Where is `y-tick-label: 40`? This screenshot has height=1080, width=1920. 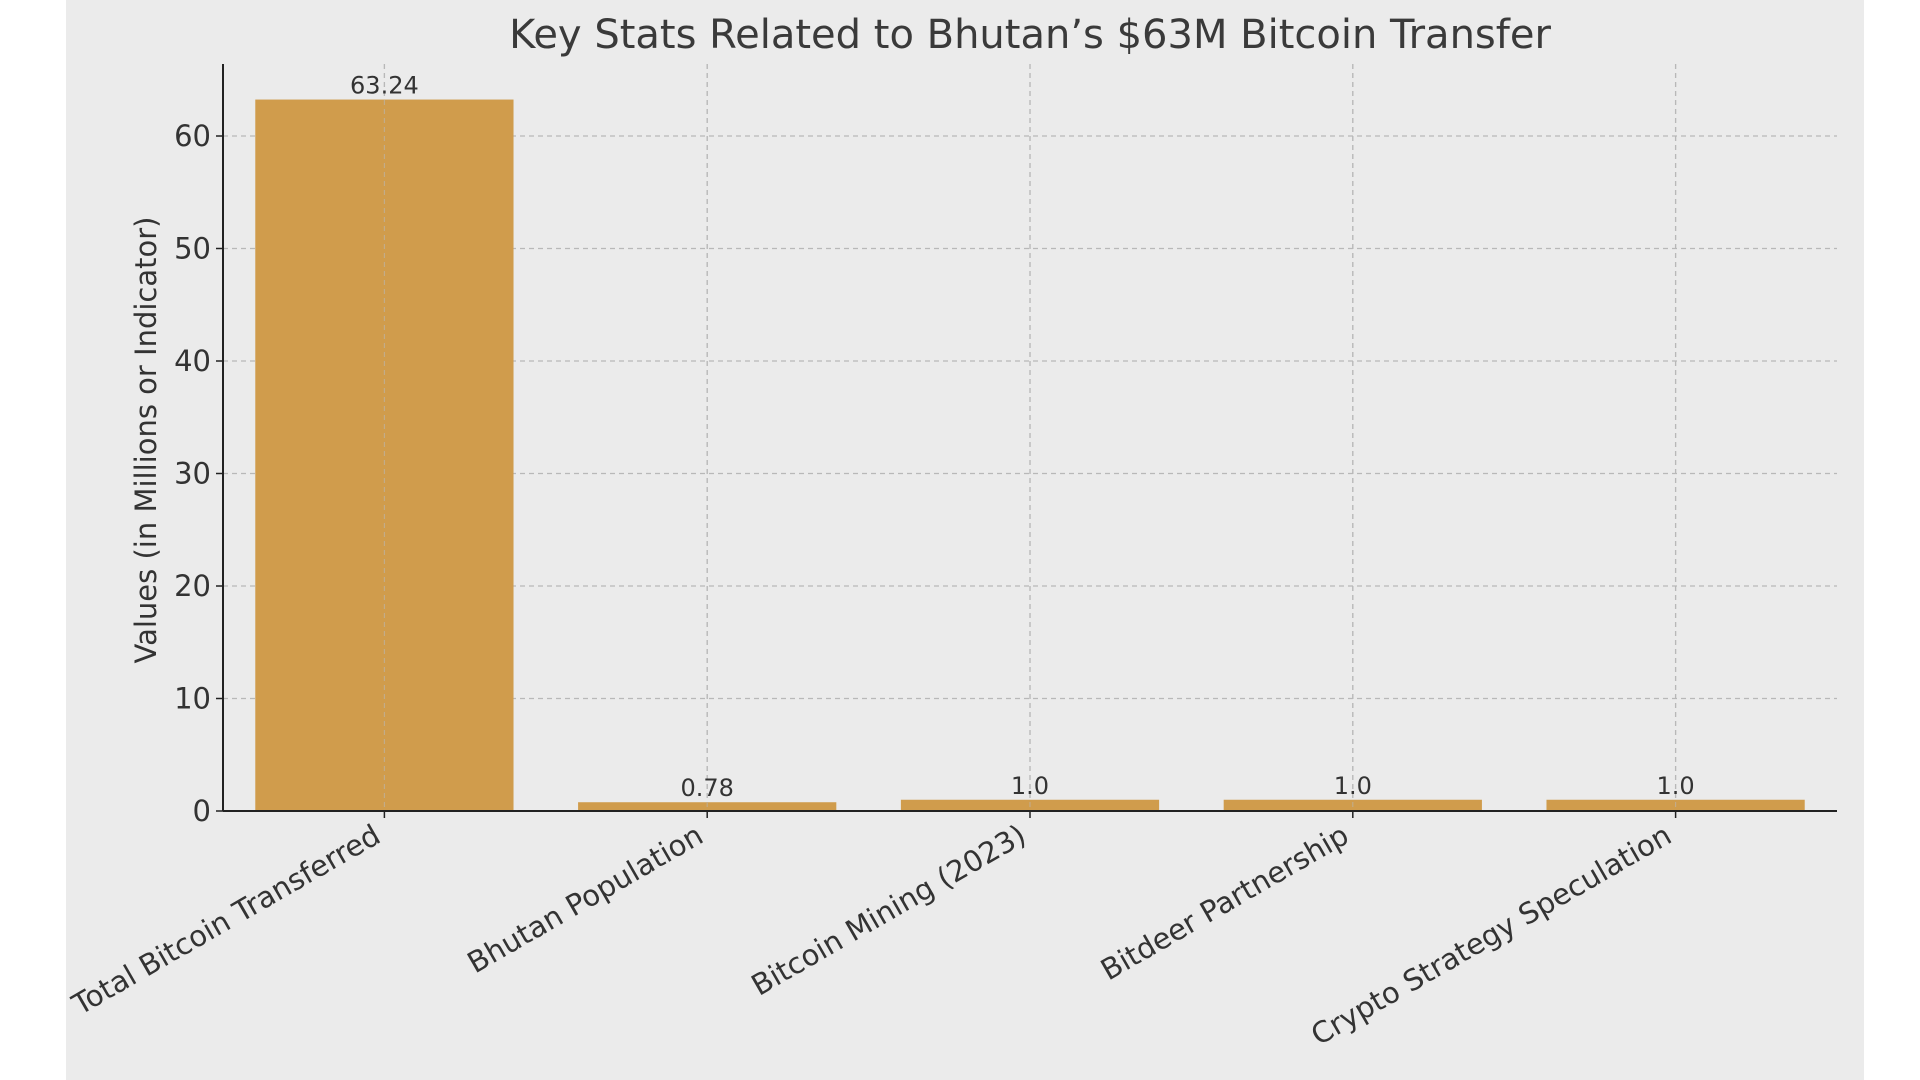 y-tick-label: 40 is located at coordinates (192, 361).